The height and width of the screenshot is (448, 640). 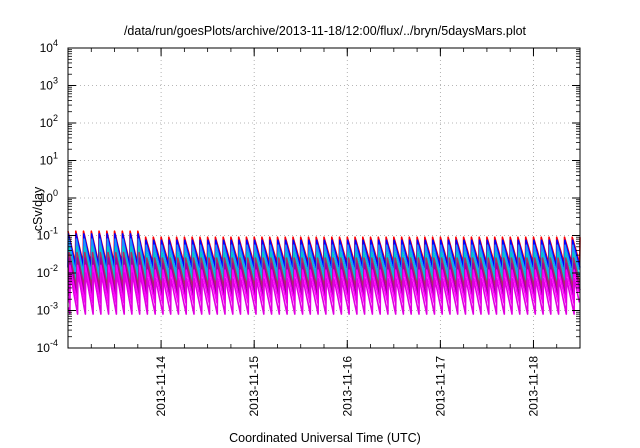 I want to click on y-tick-label: 10⁻⁴, so click(x=47, y=346).